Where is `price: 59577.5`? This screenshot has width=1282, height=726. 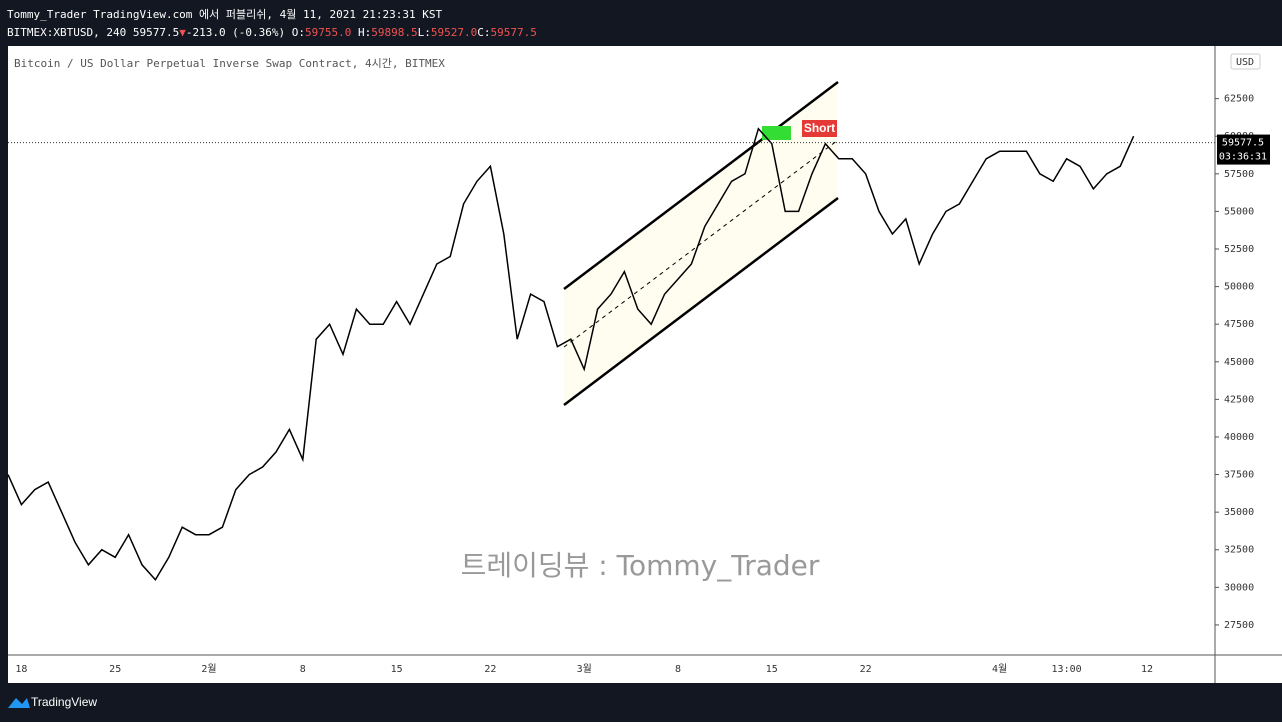 price: 59577.5 is located at coordinates (156, 32).